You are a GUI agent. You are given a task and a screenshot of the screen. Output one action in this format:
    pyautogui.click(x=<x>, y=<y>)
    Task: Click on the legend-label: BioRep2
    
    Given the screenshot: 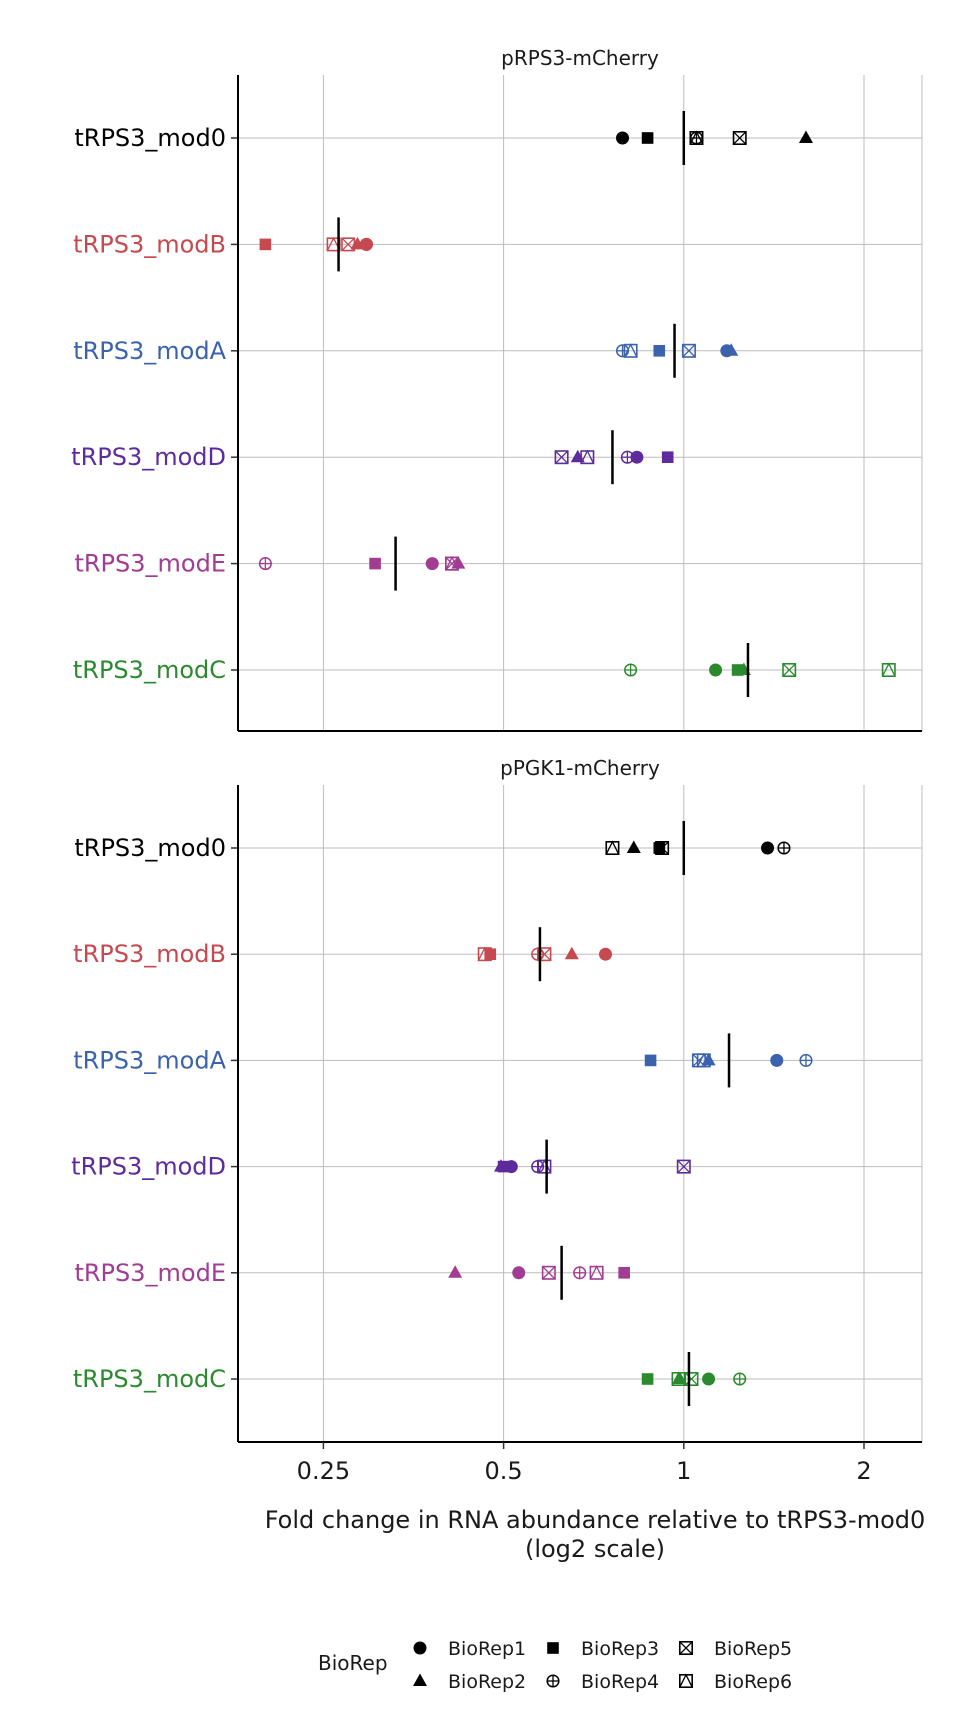 What is the action you would take?
    pyautogui.click(x=487, y=1682)
    